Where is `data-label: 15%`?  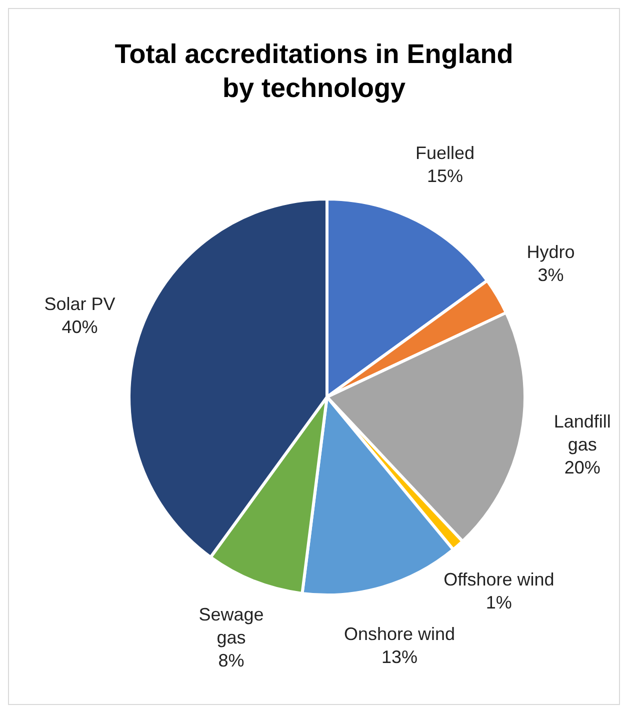
data-label: 15% is located at coordinates (445, 176).